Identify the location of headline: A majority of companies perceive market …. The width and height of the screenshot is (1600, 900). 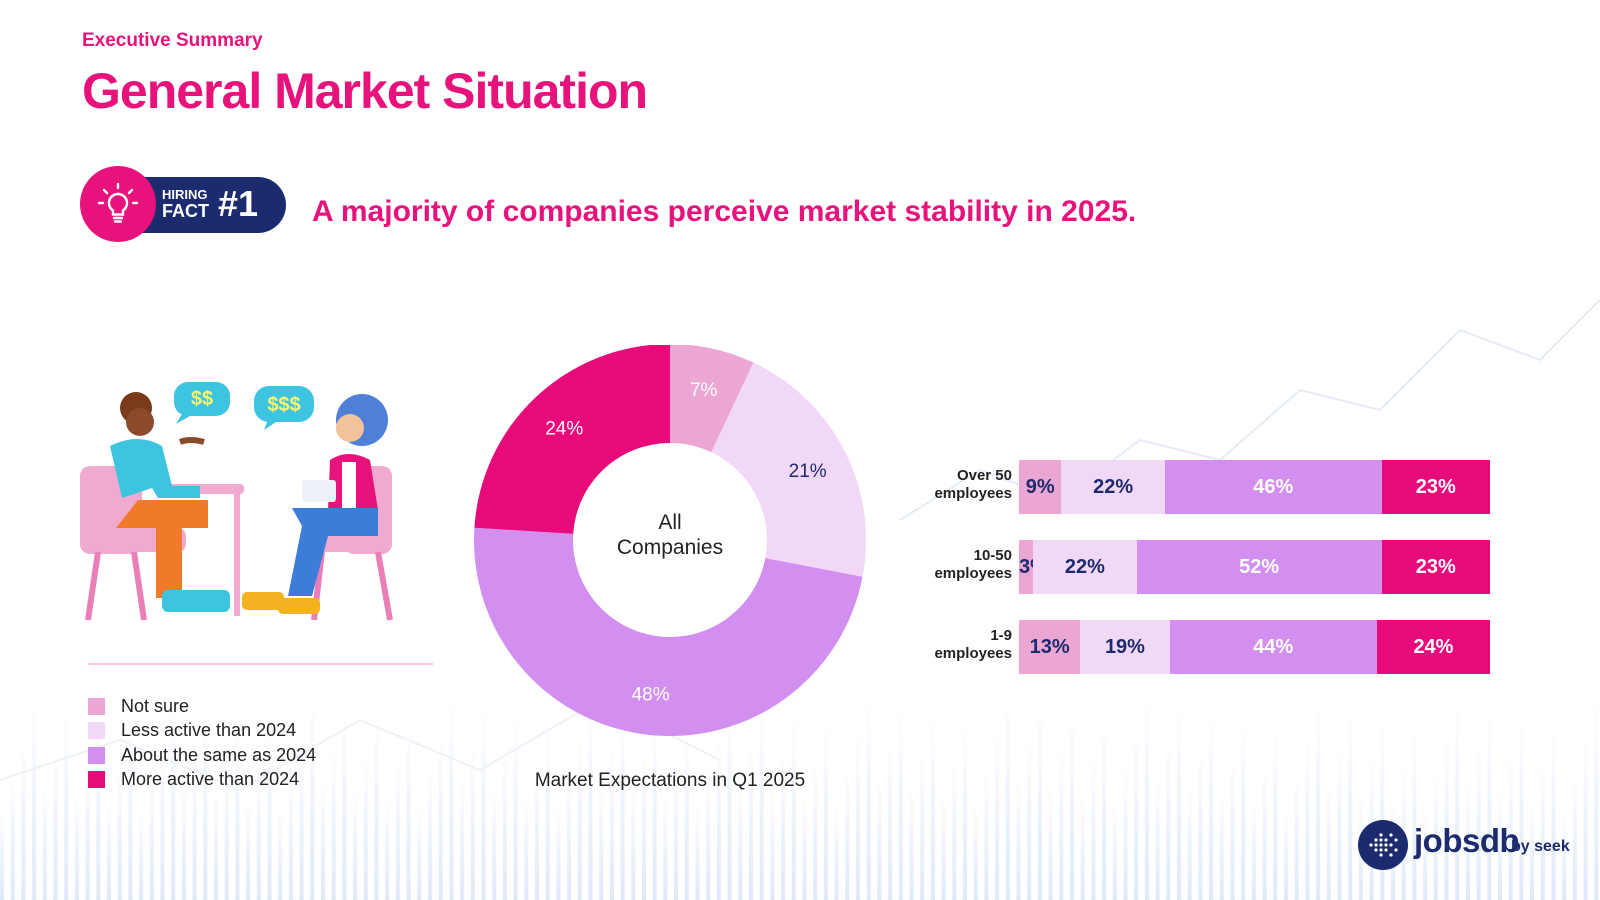
(724, 211).